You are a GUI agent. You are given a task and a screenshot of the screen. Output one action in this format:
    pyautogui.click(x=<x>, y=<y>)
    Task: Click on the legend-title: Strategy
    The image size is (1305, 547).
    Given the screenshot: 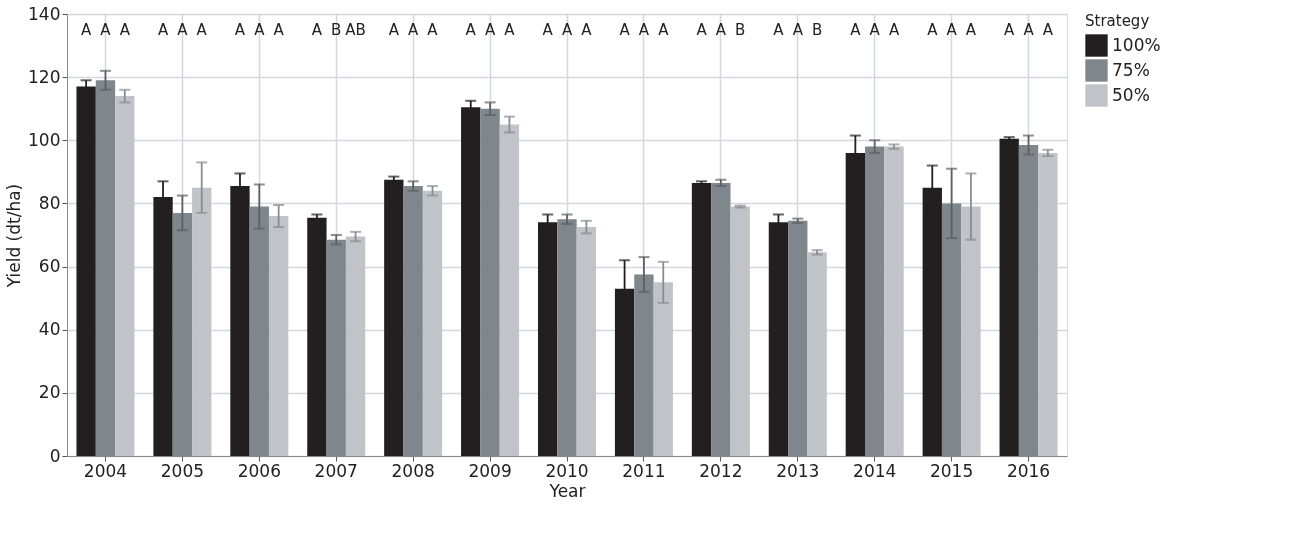 What is the action you would take?
    pyautogui.click(x=1117, y=21)
    